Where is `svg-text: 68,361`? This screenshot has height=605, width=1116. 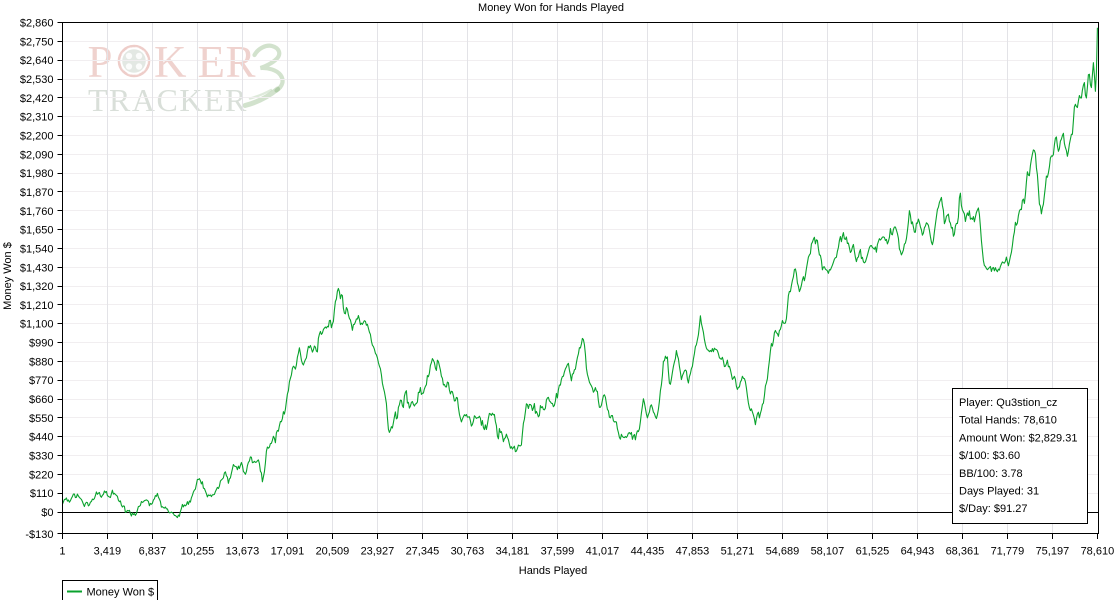
svg-text: 68,361 is located at coordinates (963, 552).